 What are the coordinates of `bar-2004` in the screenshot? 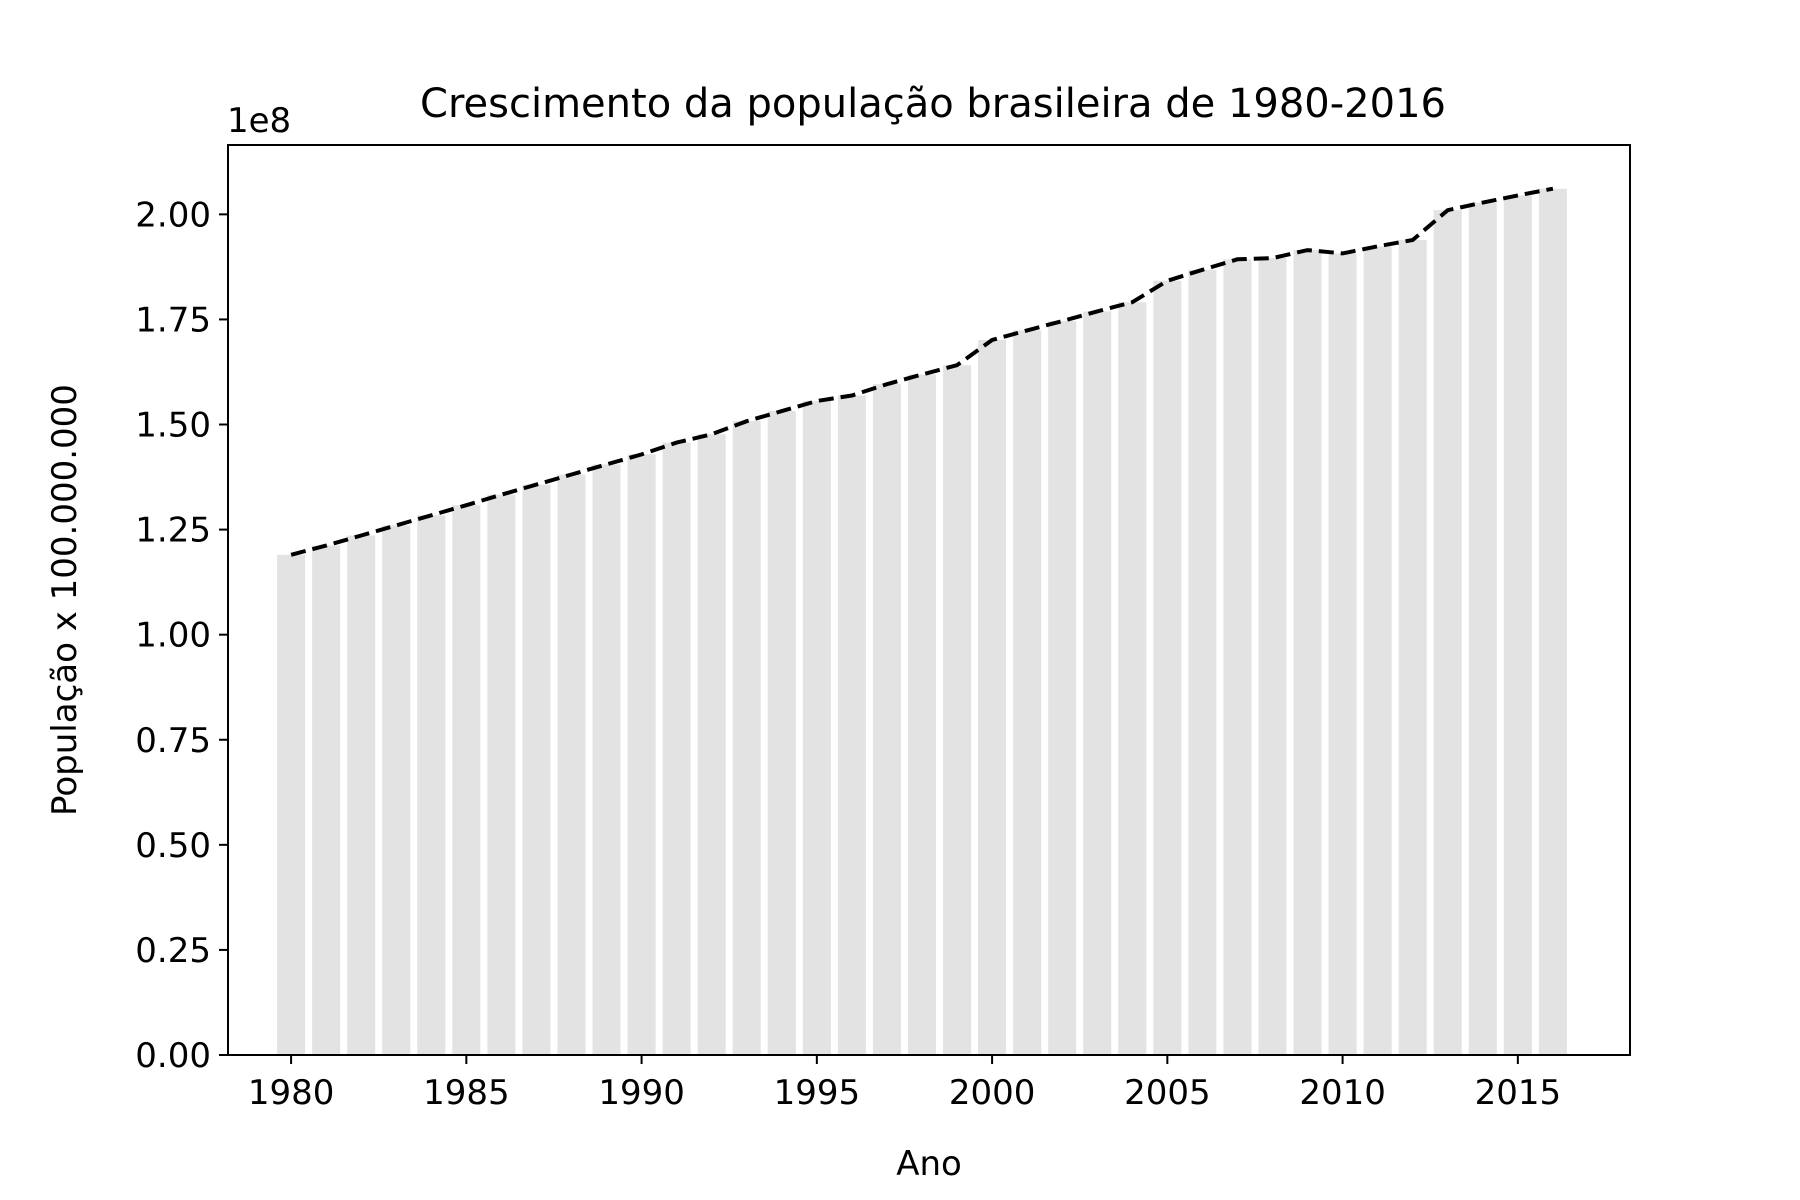 It's located at (1132, 678).